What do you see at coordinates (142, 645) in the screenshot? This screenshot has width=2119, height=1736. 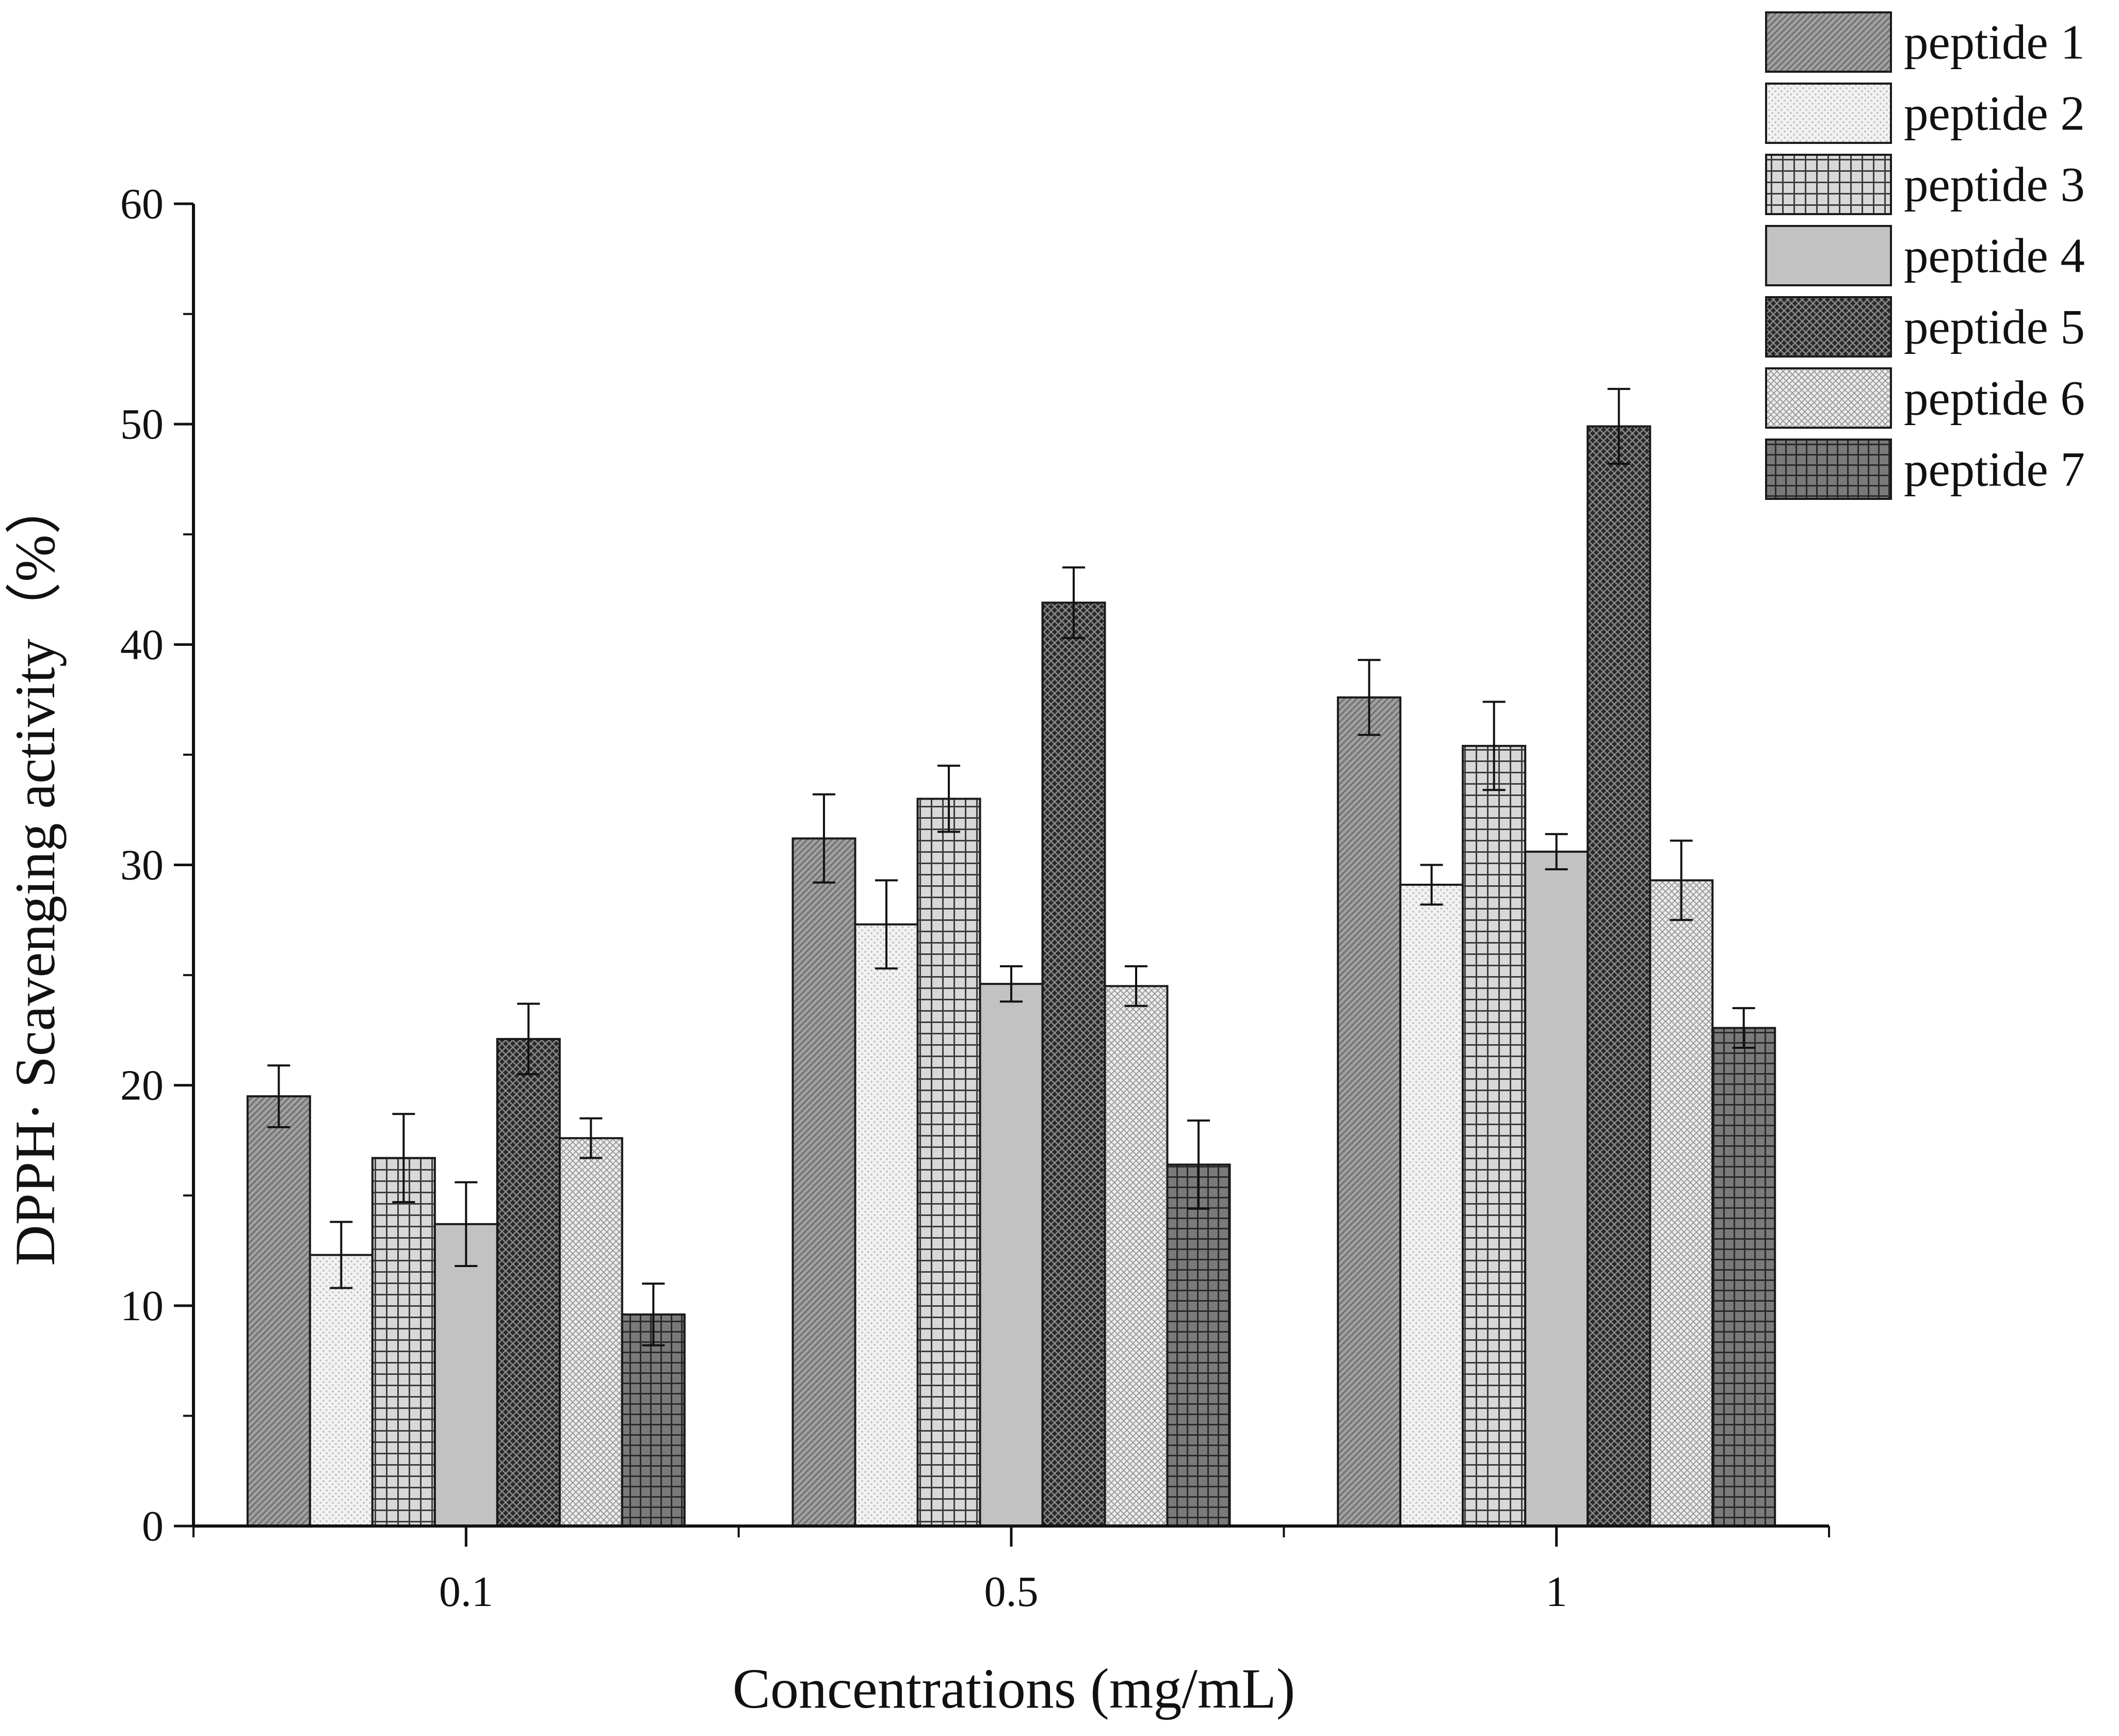 I see `y-tick-label-40: 40` at bounding box center [142, 645].